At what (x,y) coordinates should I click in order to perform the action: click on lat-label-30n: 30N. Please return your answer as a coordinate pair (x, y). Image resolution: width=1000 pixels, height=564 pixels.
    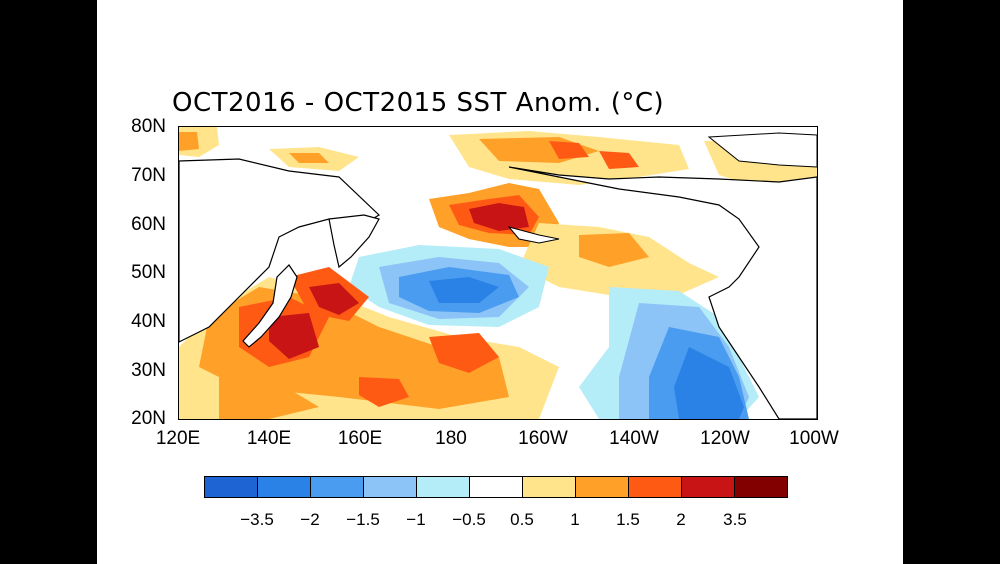
    Looking at the image, I should click on (148, 370).